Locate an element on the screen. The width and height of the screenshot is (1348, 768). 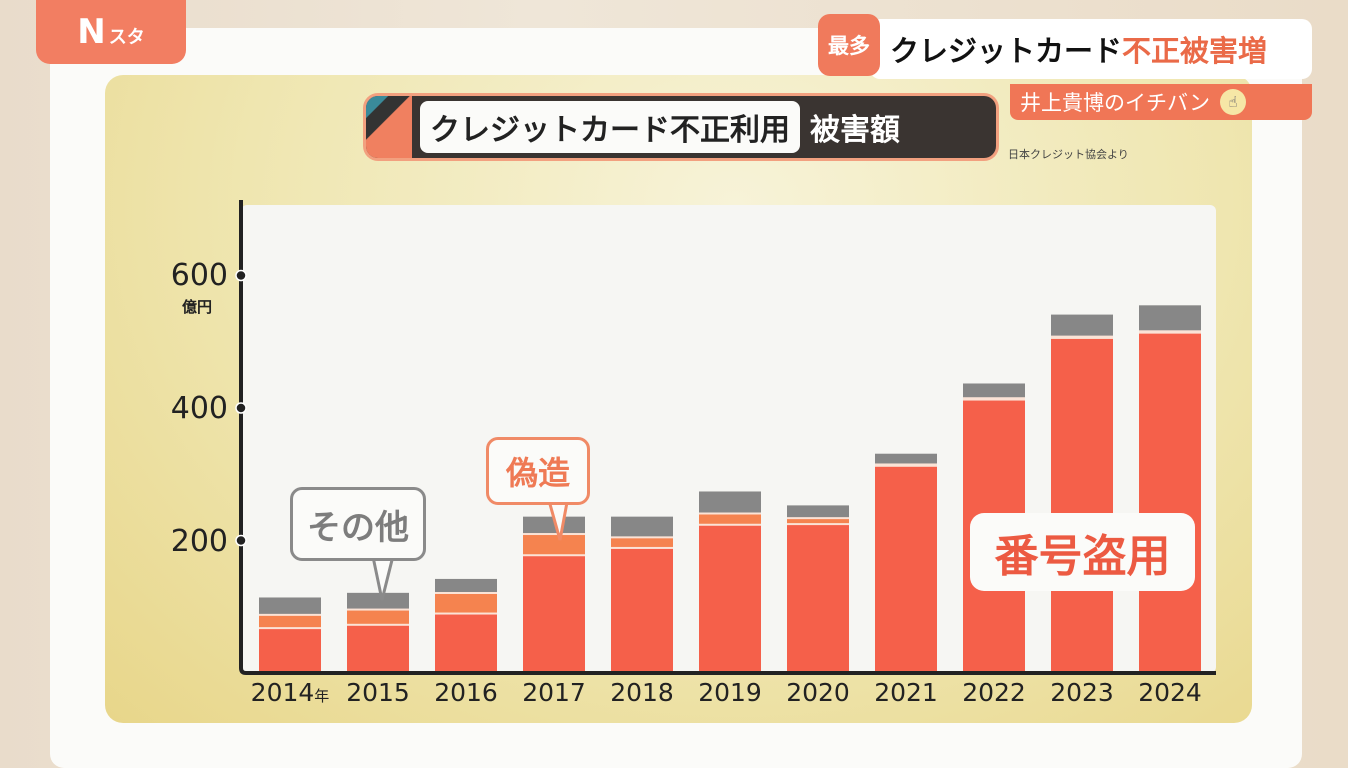
year-text: 2016 is located at coordinates (466, 692).